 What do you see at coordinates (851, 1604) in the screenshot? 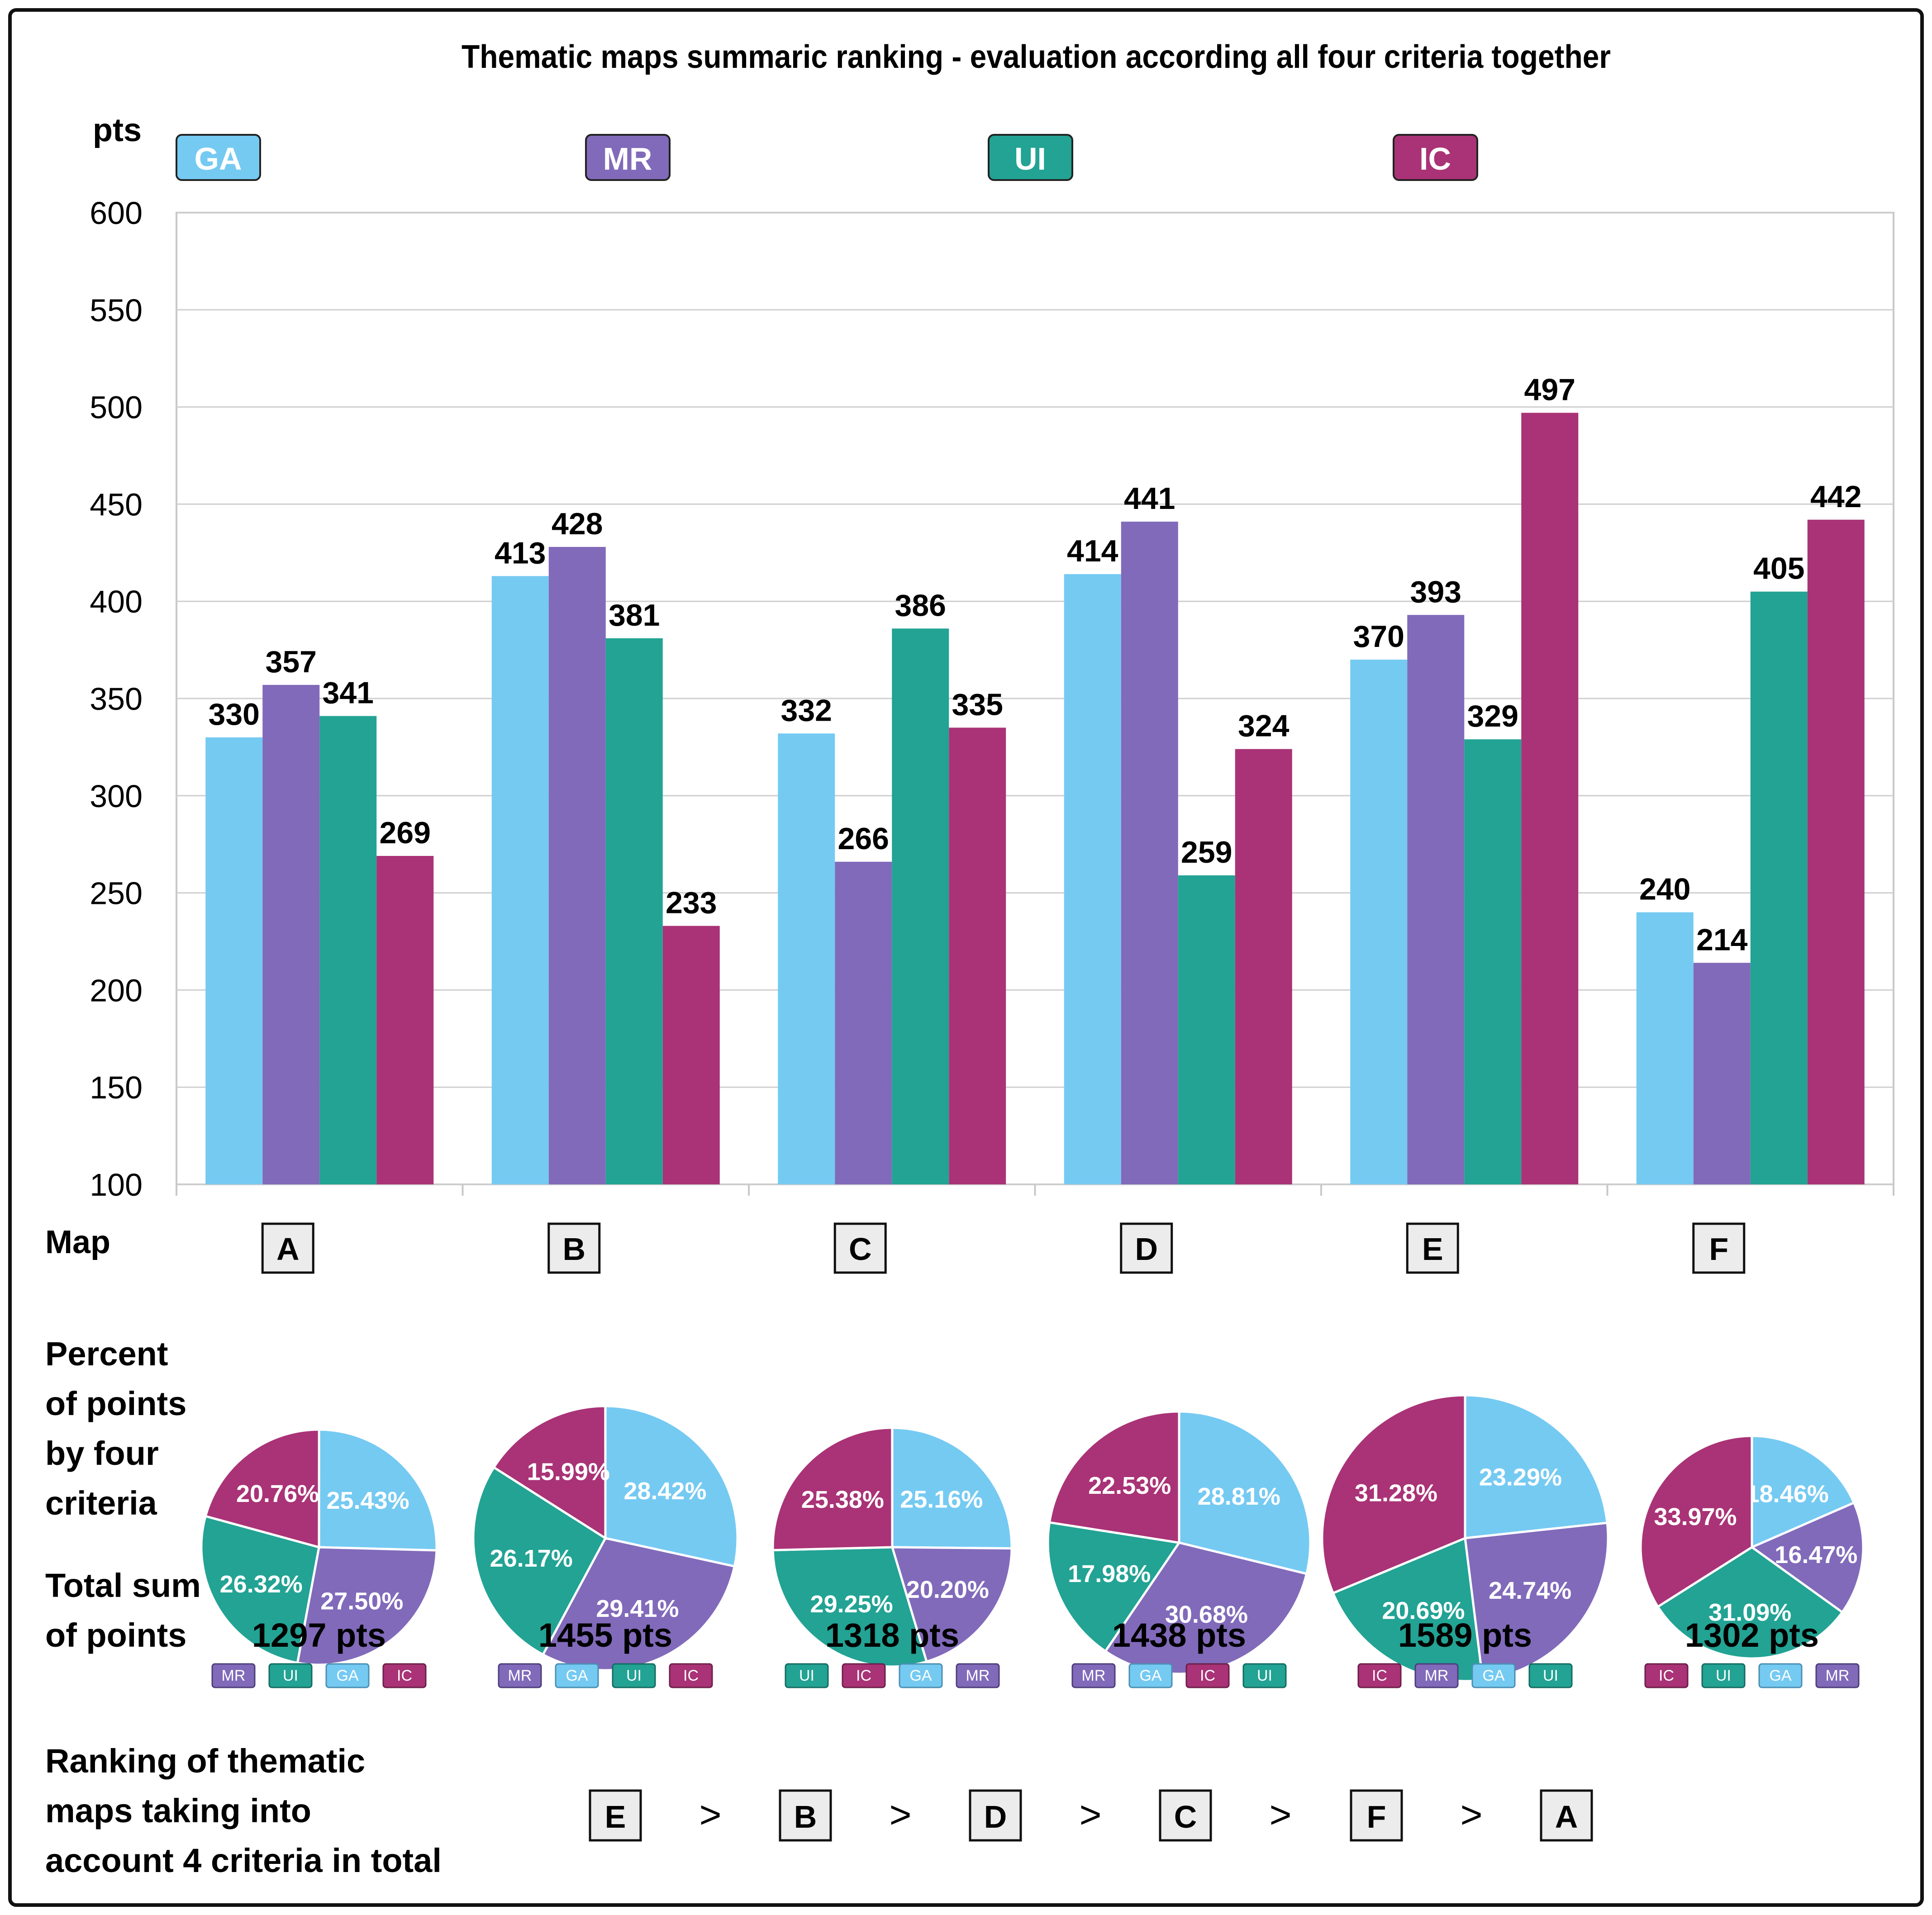
I see `pie-slice-label: 29.25%` at bounding box center [851, 1604].